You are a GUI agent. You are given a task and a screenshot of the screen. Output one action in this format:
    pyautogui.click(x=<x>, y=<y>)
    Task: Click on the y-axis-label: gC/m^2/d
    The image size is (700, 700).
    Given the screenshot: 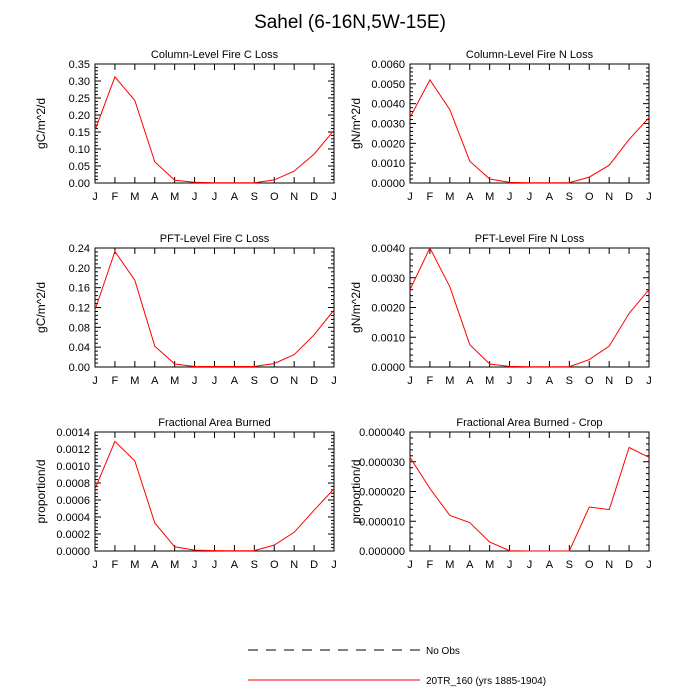 What is the action you would take?
    pyautogui.click(x=41, y=123)
    